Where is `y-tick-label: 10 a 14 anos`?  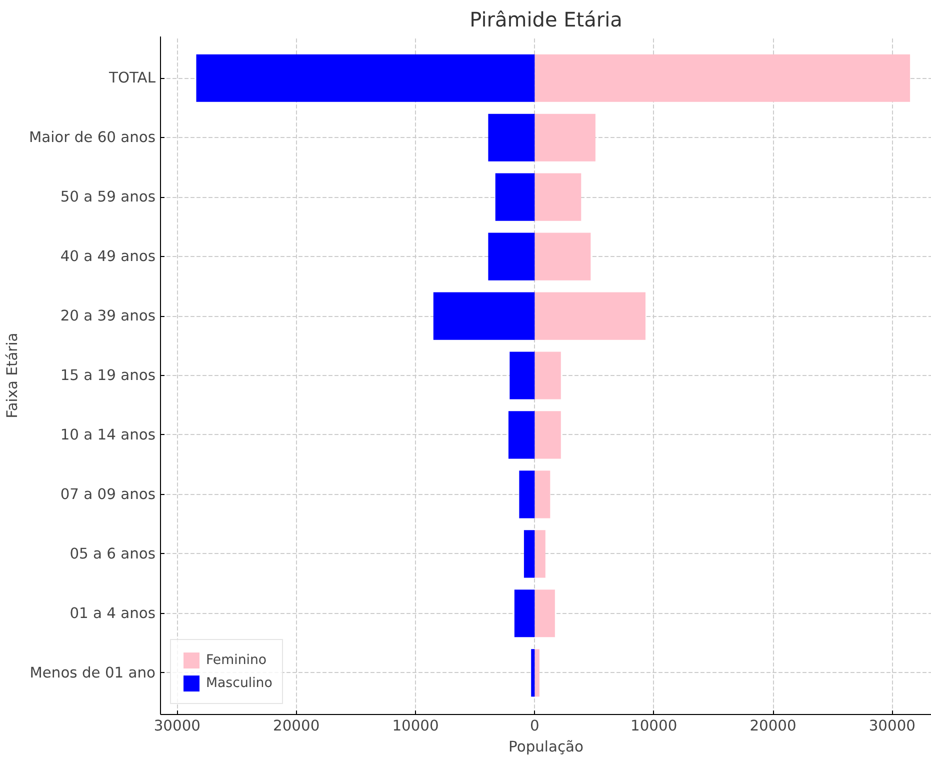 y-tick-label: 10 a 14 anos is located at coordinates (108, 435).